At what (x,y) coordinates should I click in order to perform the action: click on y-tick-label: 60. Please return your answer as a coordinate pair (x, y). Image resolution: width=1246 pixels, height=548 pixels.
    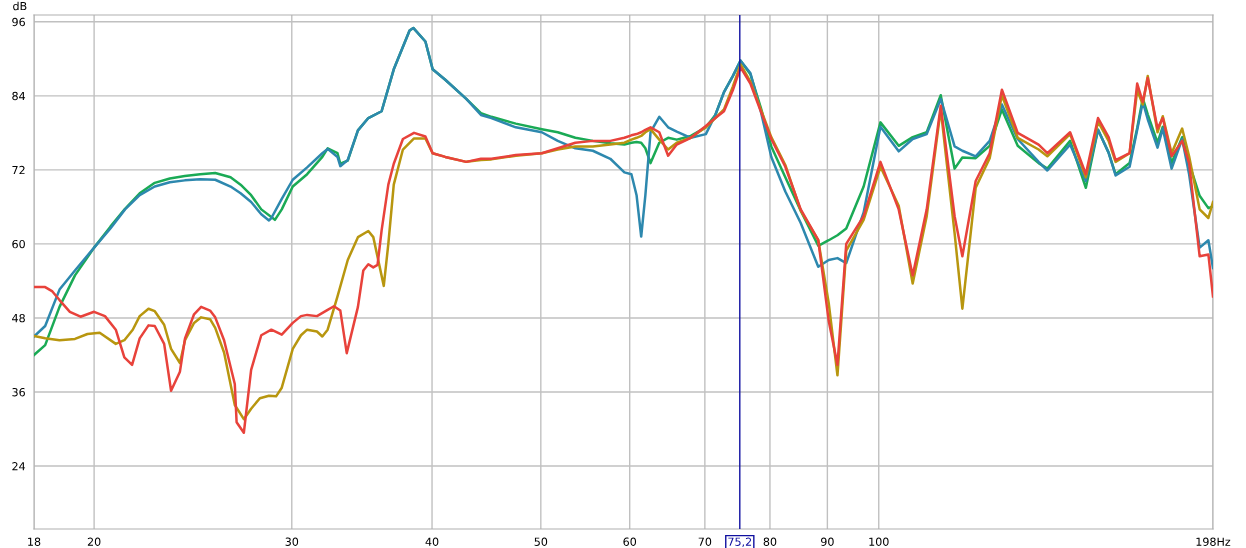
    Looking at the image, I should click on (18, 244).